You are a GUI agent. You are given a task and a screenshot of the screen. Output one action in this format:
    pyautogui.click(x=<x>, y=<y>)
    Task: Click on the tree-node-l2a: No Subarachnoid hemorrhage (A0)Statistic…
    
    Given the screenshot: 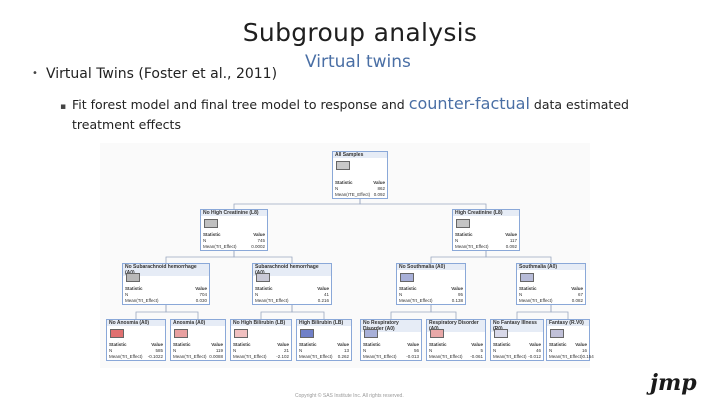 What is the action you would take?
    pyautogui.click(x=166, y=284)
    